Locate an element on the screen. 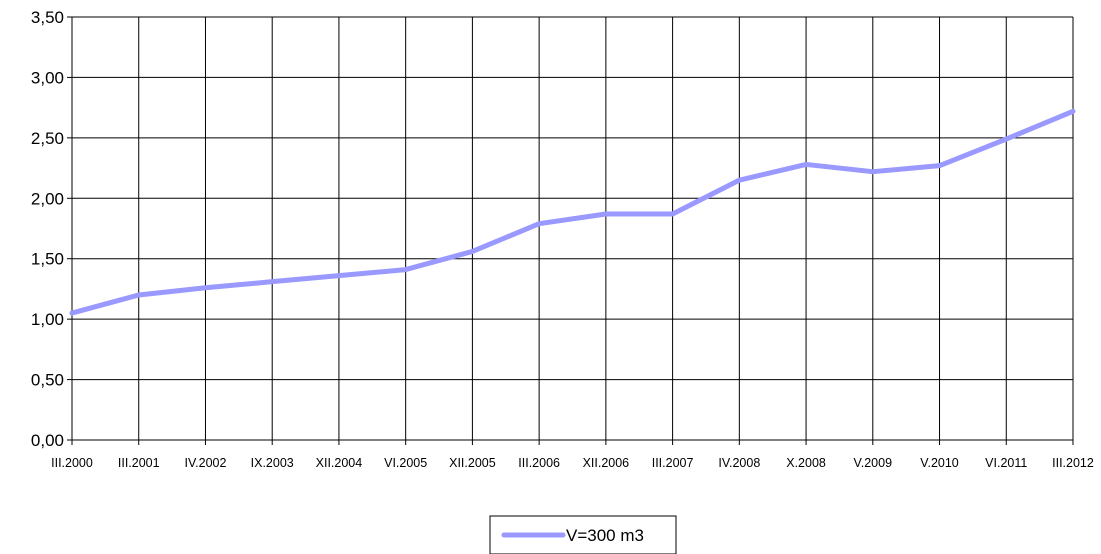 Image resolution: width=1101 pixels, height=554 pixels. x-tick-label: III.2007 is located at coordinates (673, 463).